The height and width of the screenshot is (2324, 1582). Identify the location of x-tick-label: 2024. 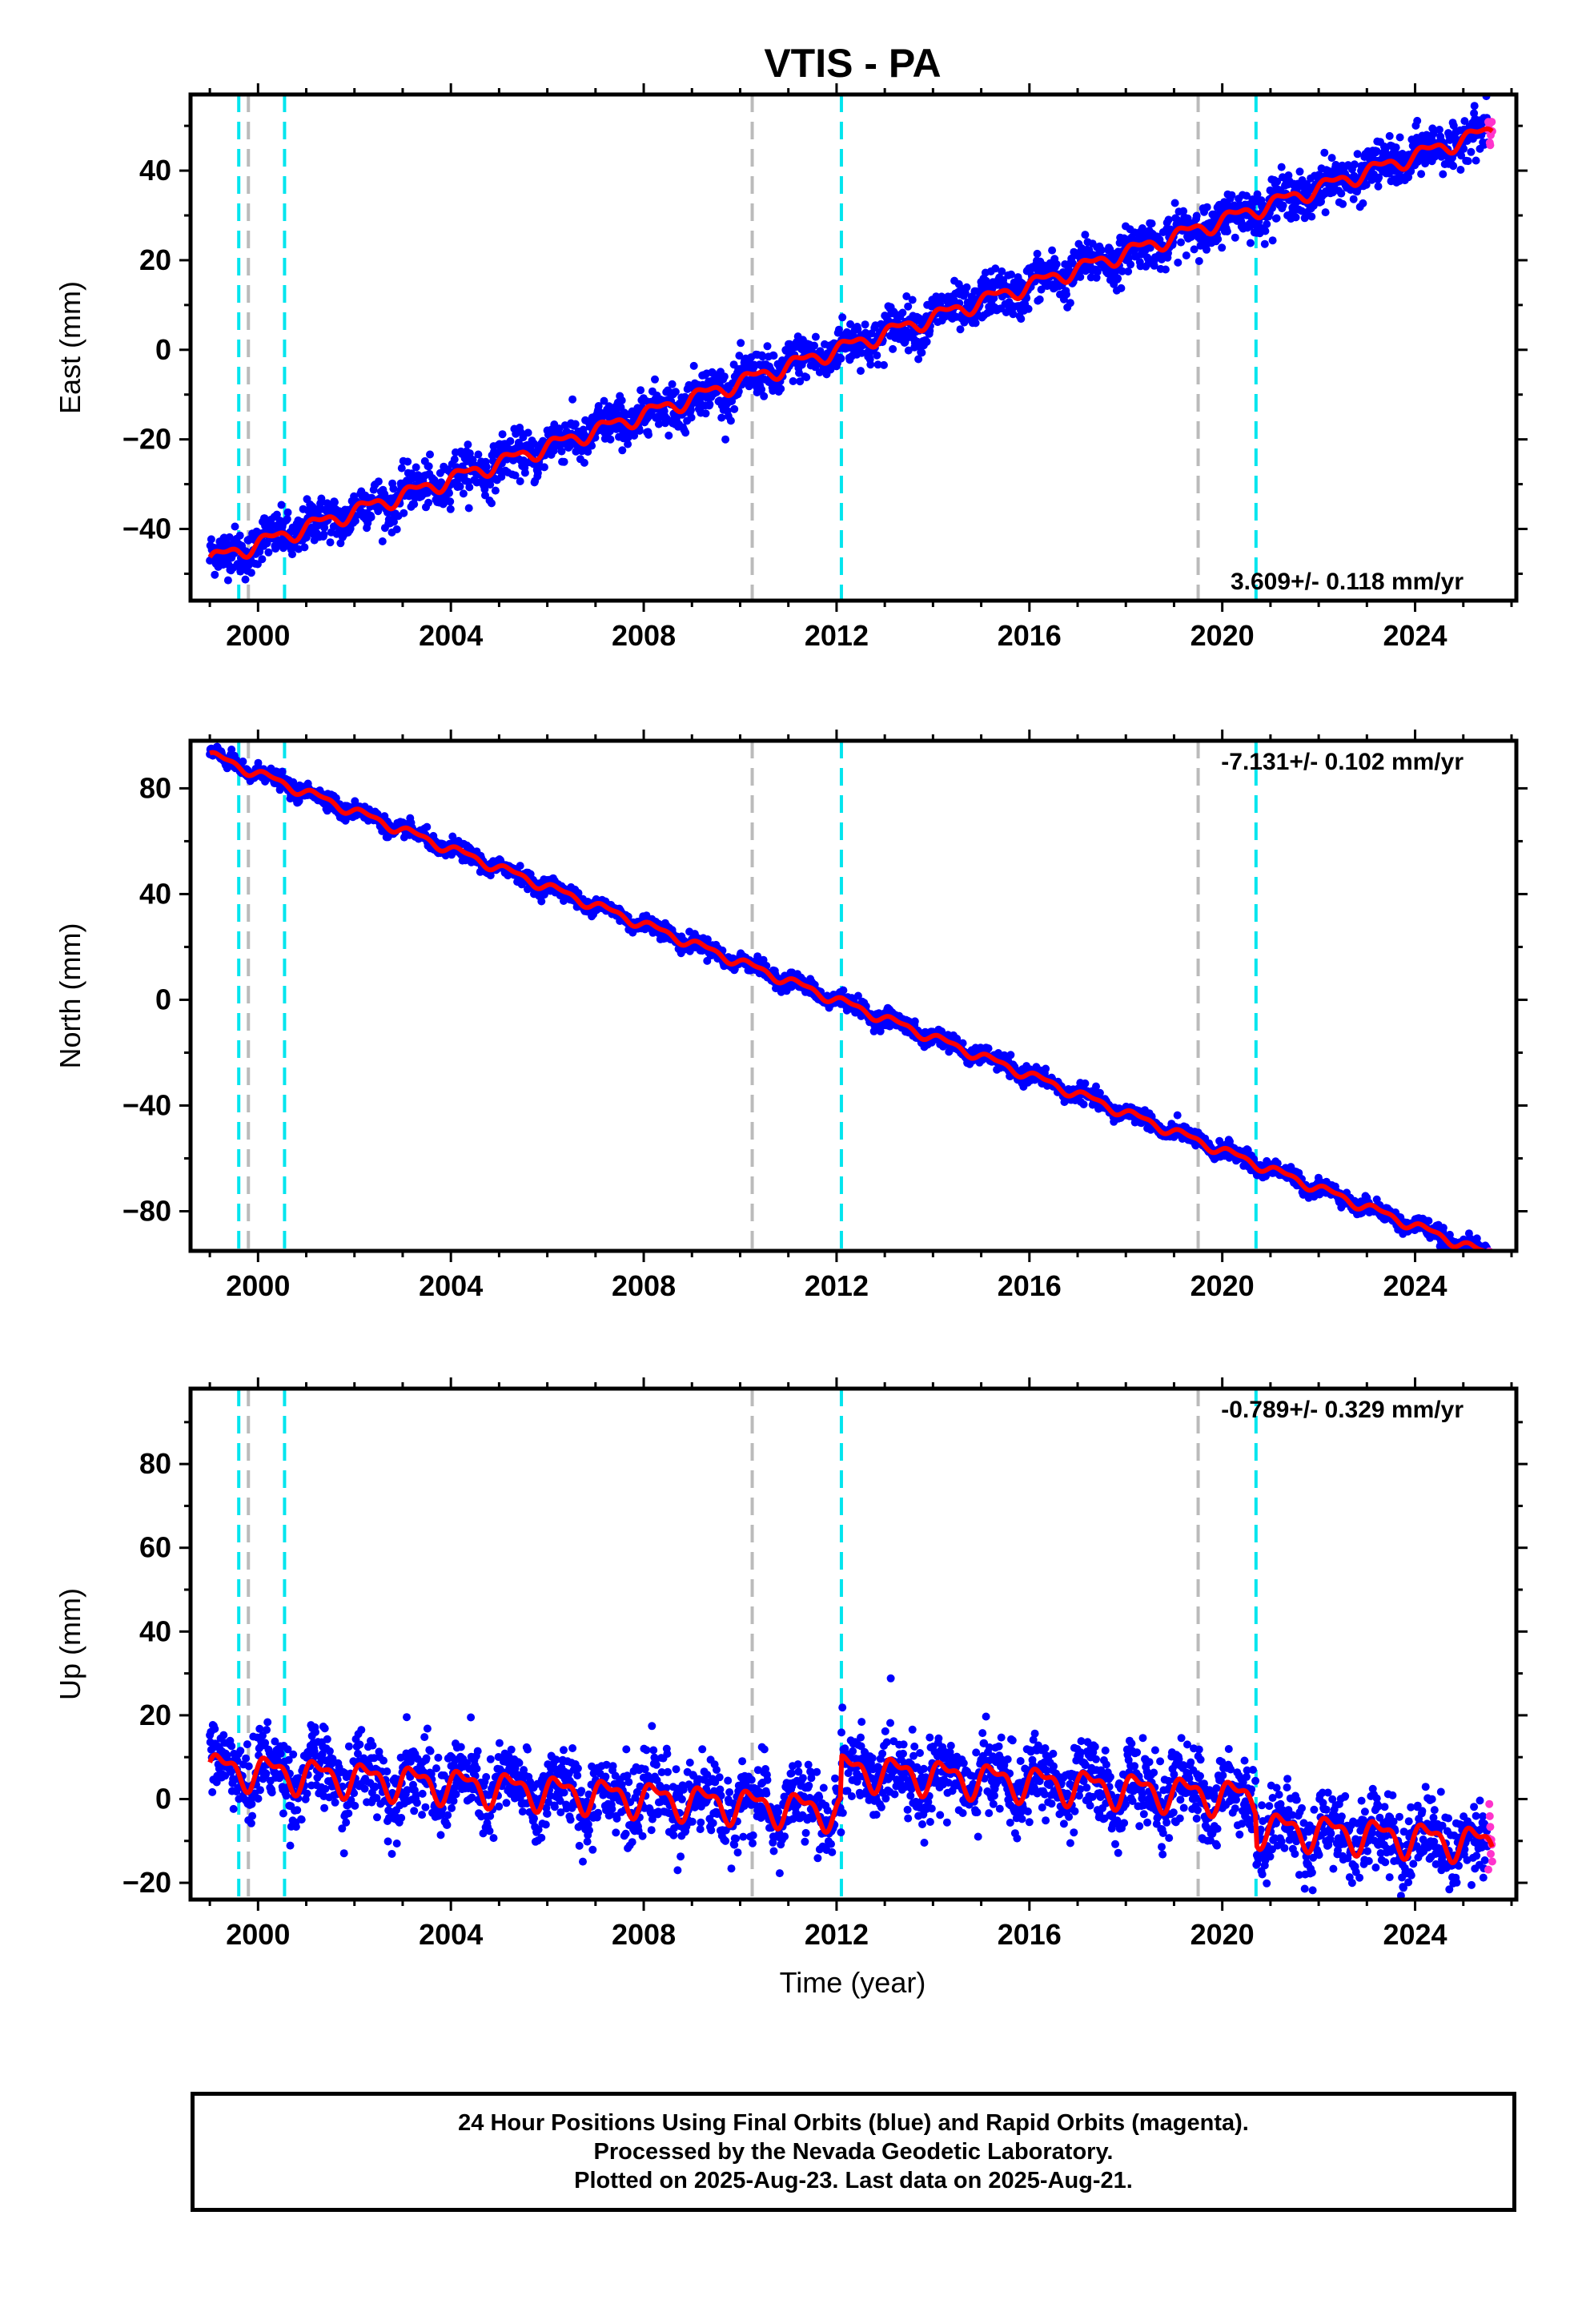
(1415, 635).